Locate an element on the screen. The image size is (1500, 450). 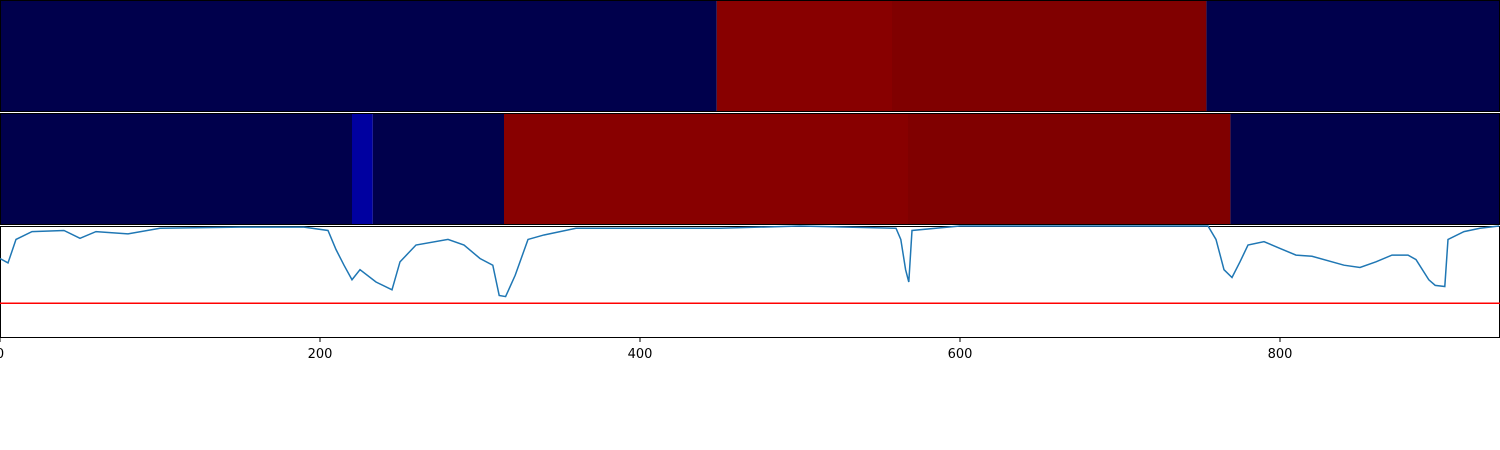
x-tick-label: 600 is located at coordinates (960, 354).